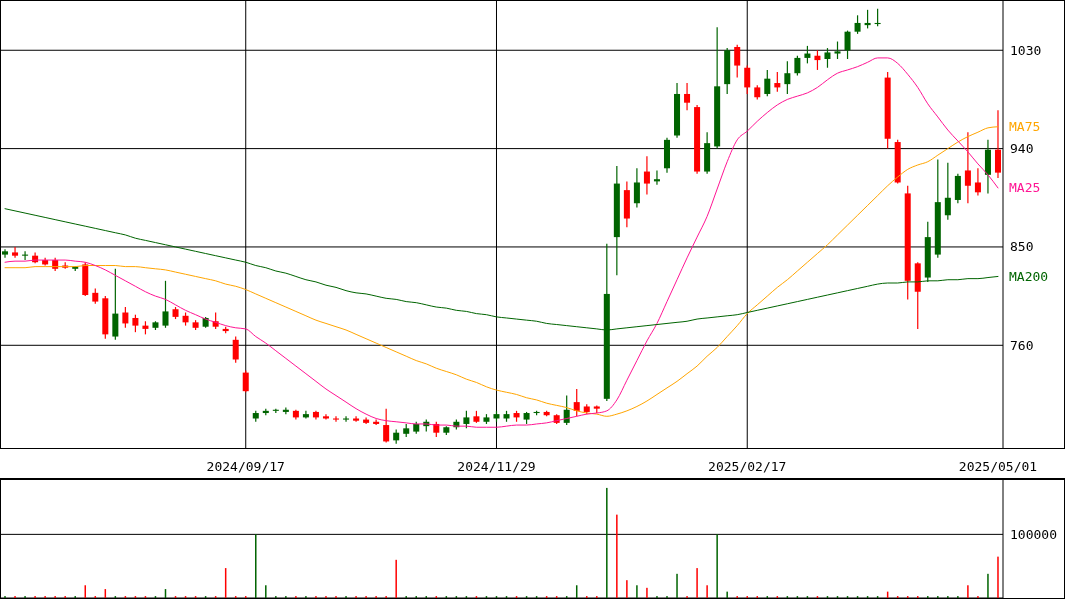 This screenshot has width=1065, height=600. Describe the element at coordinates (747, 466) in the screenshot. I see `x-tick-label: 2025/02/17` at that location.